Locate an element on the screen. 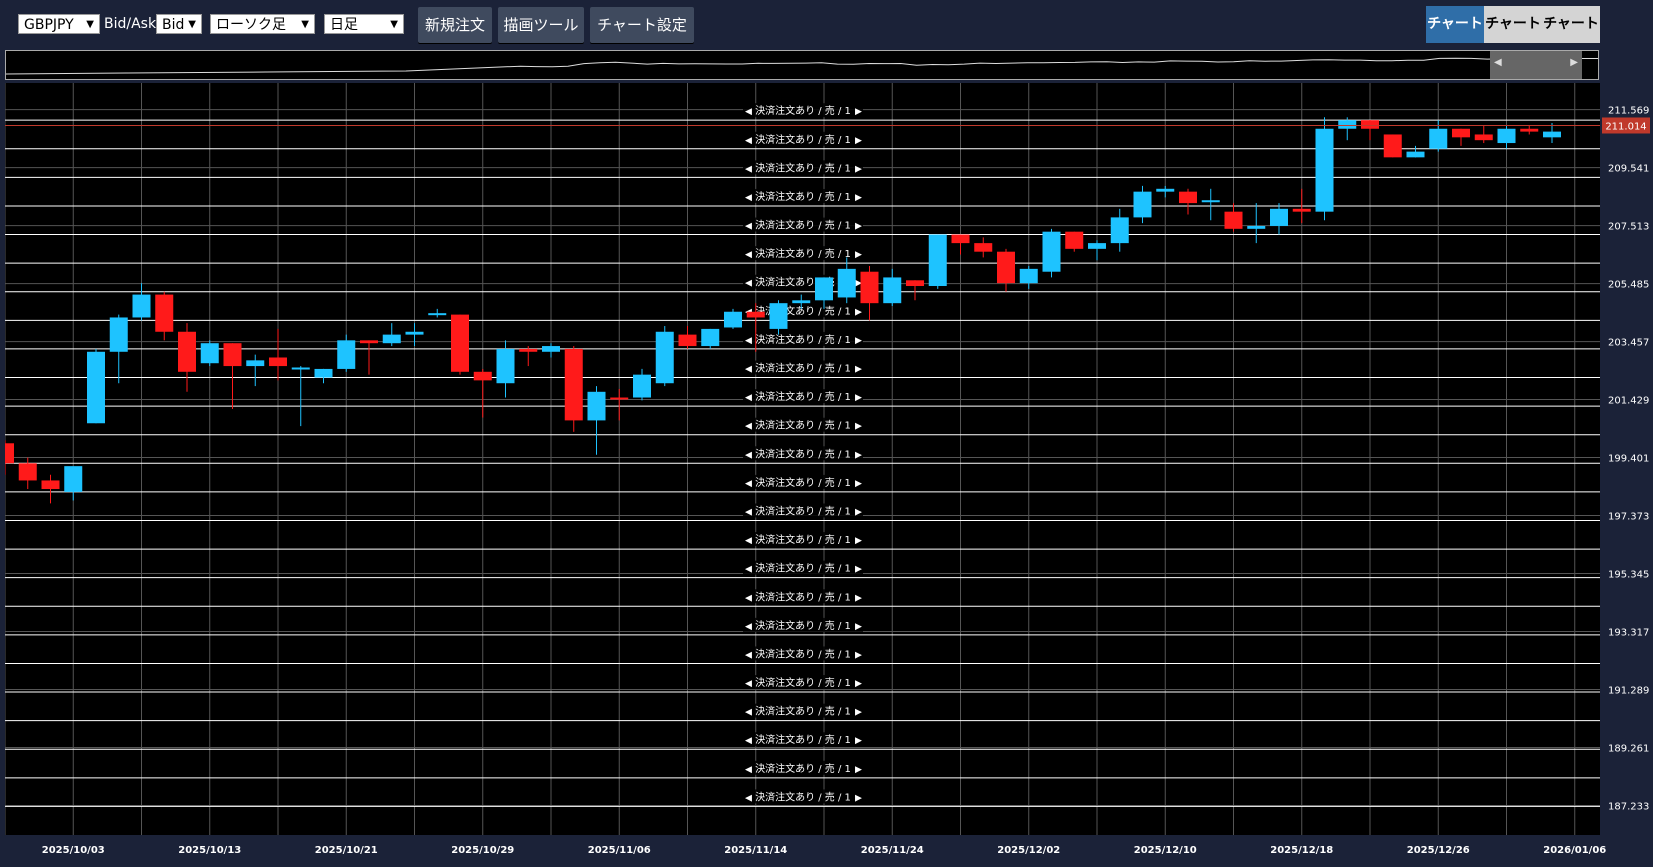 This screenshot has width=1653, height=867. y-tick-label: 207.513 is located at coordinates (1628, 227).